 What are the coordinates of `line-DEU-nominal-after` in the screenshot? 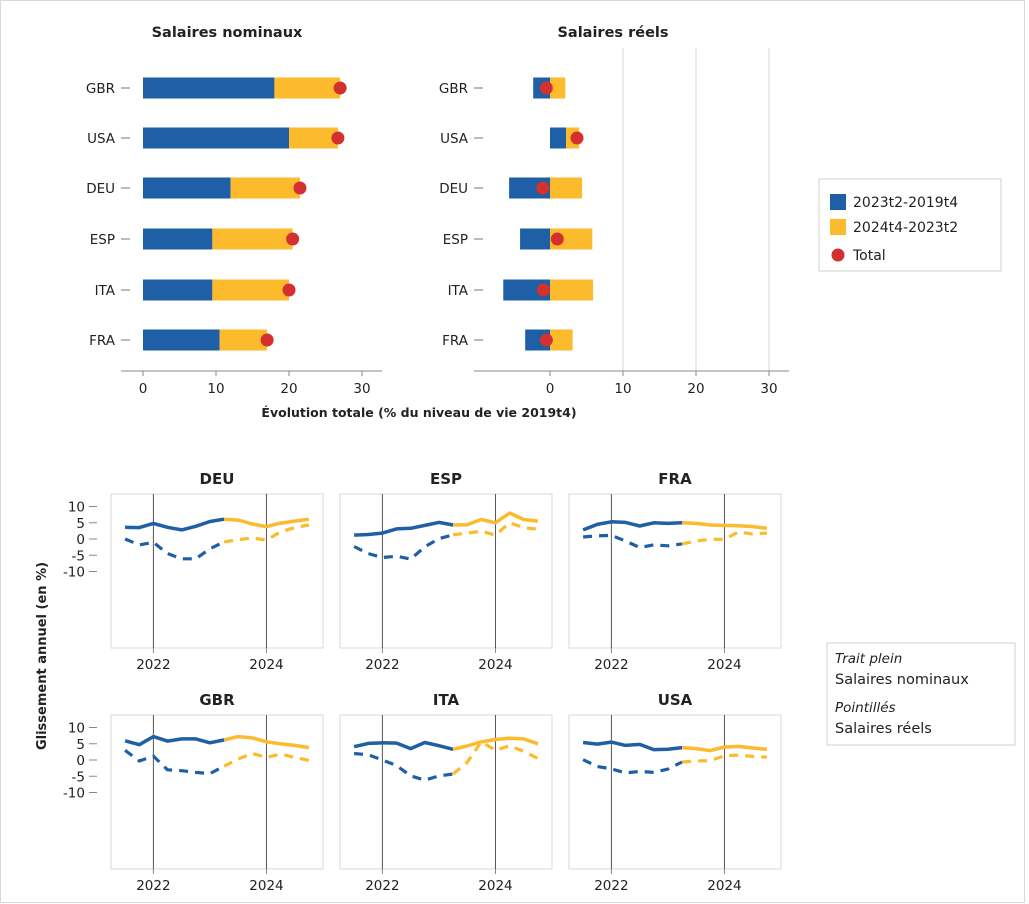 It's located at (266, 523).